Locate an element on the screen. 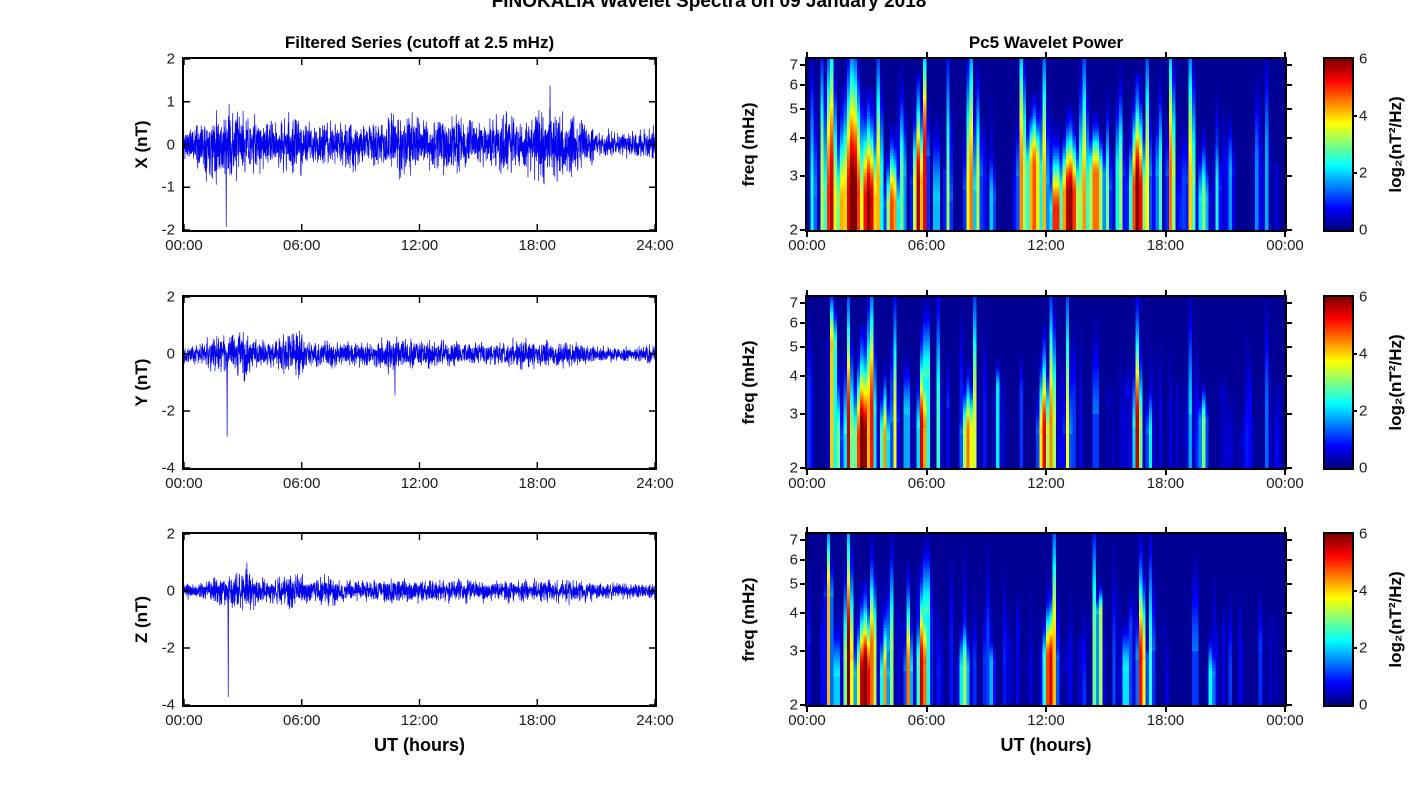 The width and height of the screenshot is (1418, 788). y-tick-label: 7 is located at coordinates (793, 540).